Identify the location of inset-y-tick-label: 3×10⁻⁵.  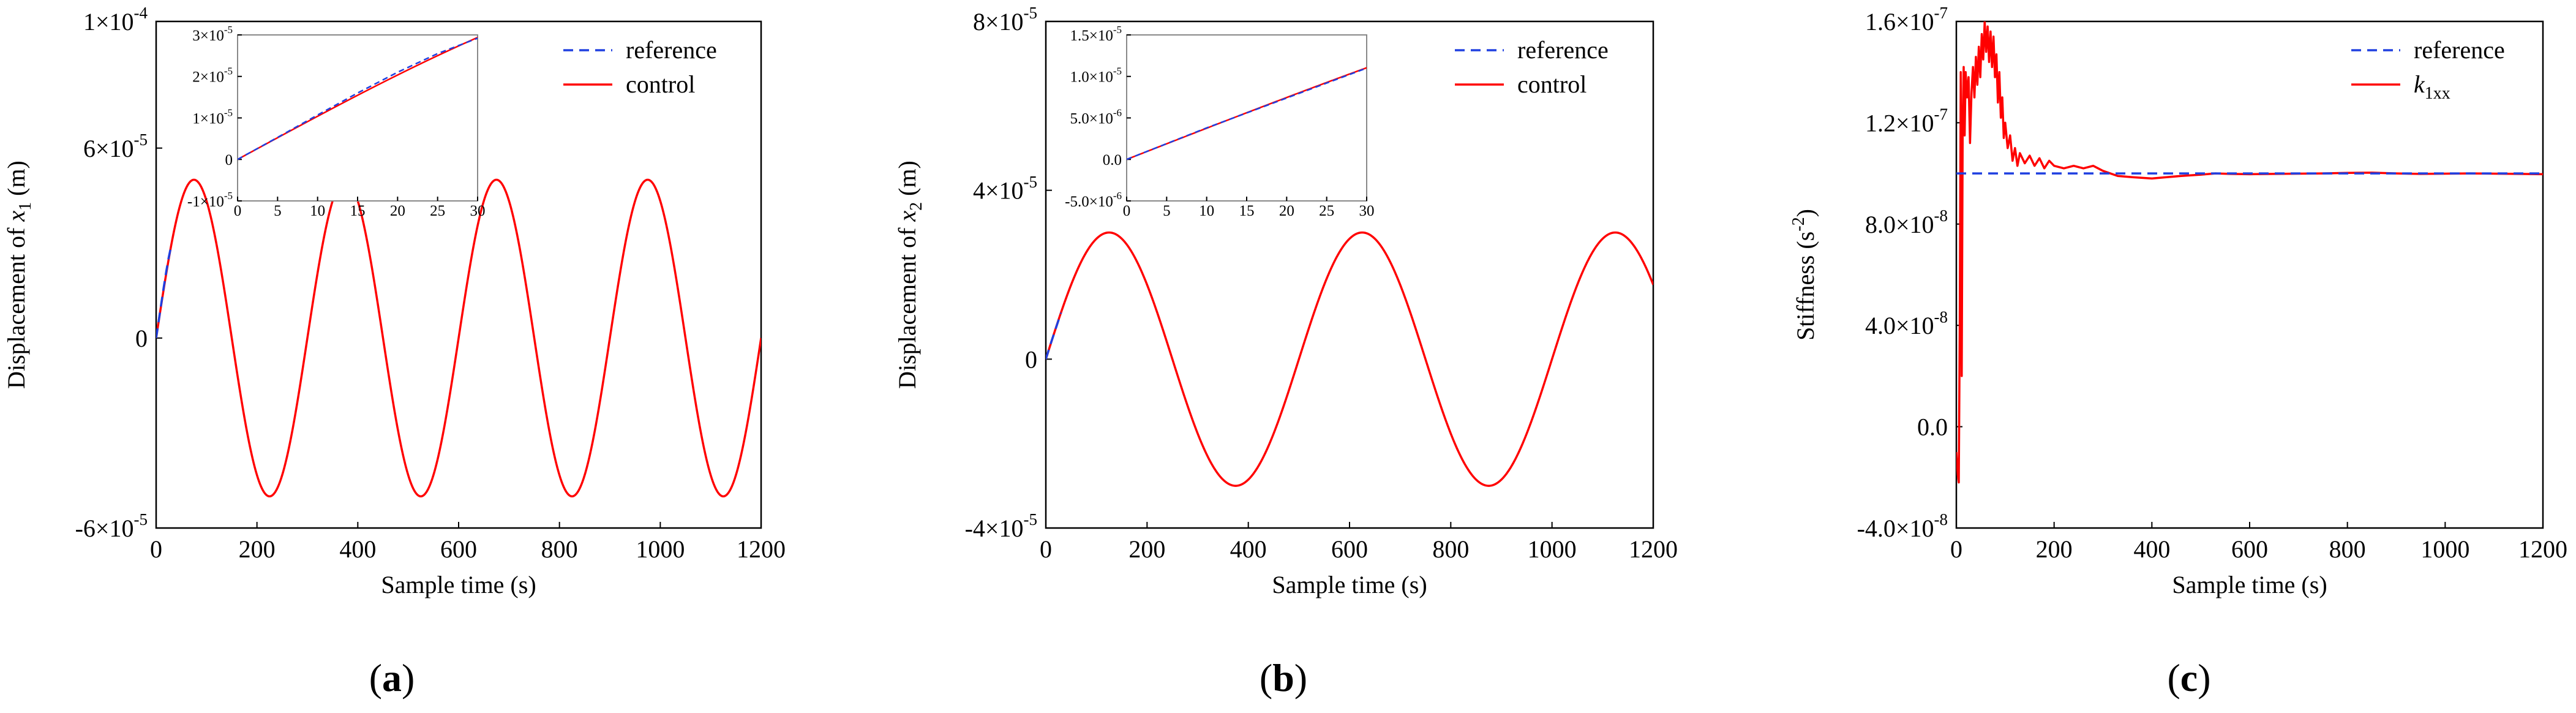
(212, 34).